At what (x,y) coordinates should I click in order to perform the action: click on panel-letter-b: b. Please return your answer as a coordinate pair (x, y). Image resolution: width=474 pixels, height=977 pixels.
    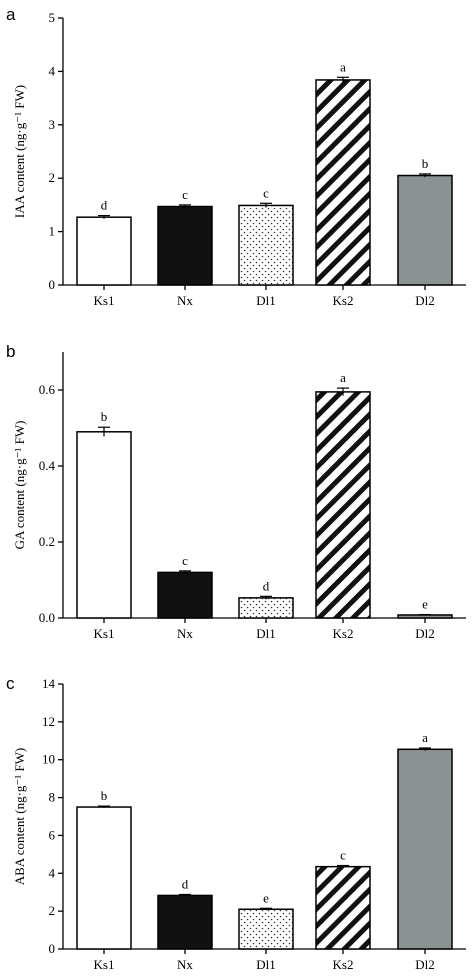
    Looking at the image, I should click on (10, 351).